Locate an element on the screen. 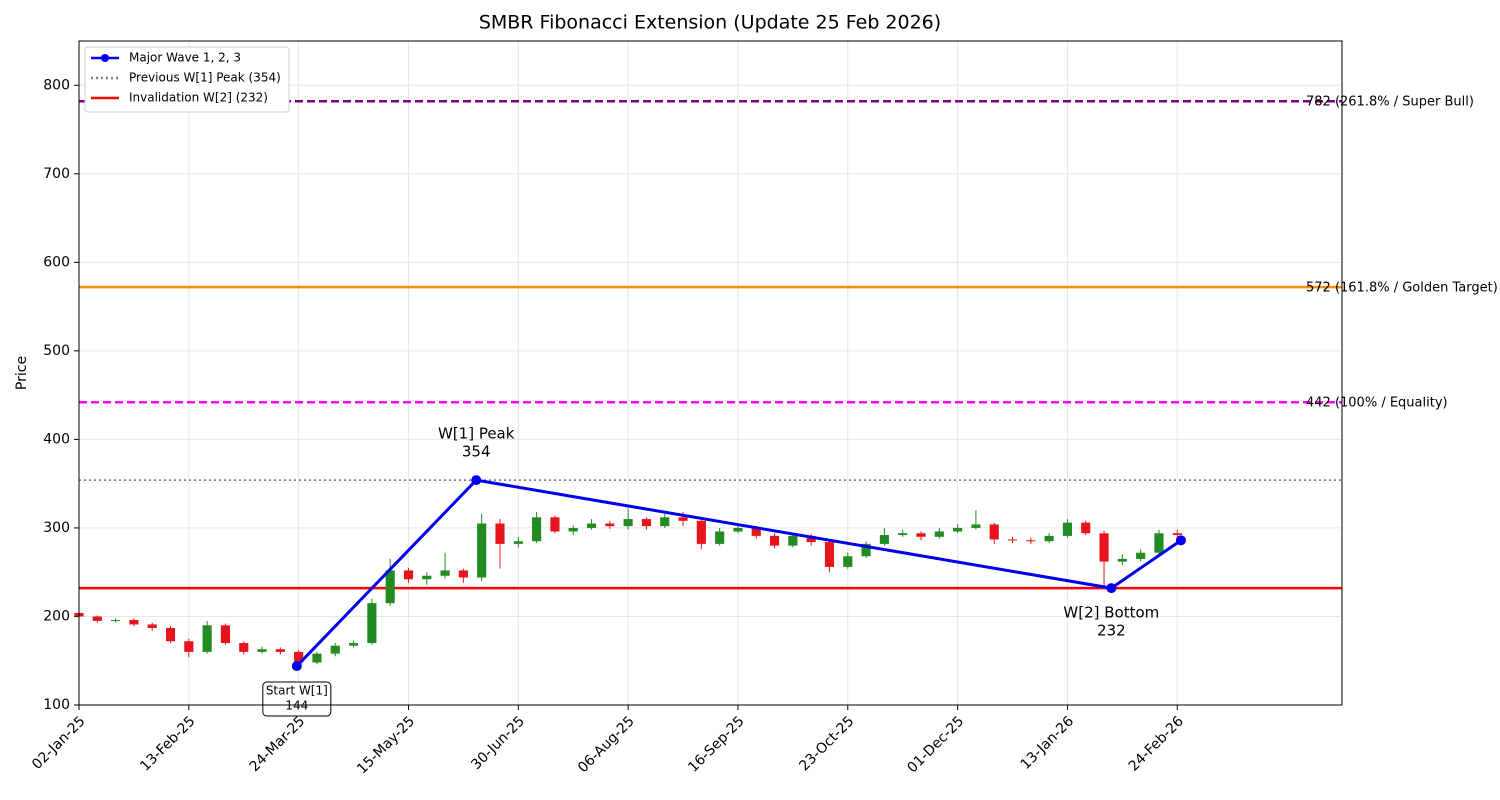 This screenshot has height=800, width=1500. wave-line is located at coordinates (738, 573).